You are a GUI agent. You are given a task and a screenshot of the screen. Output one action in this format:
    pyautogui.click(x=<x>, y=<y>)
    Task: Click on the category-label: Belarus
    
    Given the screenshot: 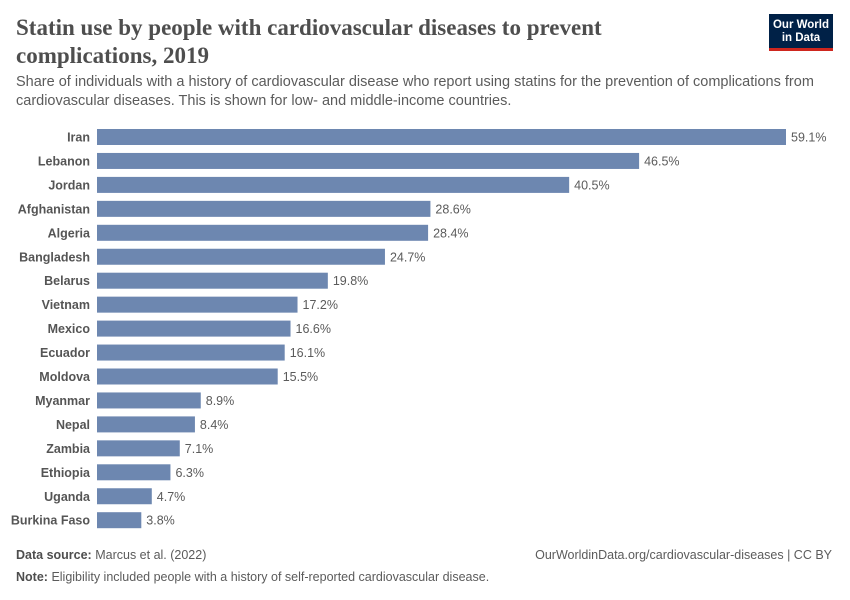 What is the action you would take?
    pyautogui.click(x=67, y=281)
    